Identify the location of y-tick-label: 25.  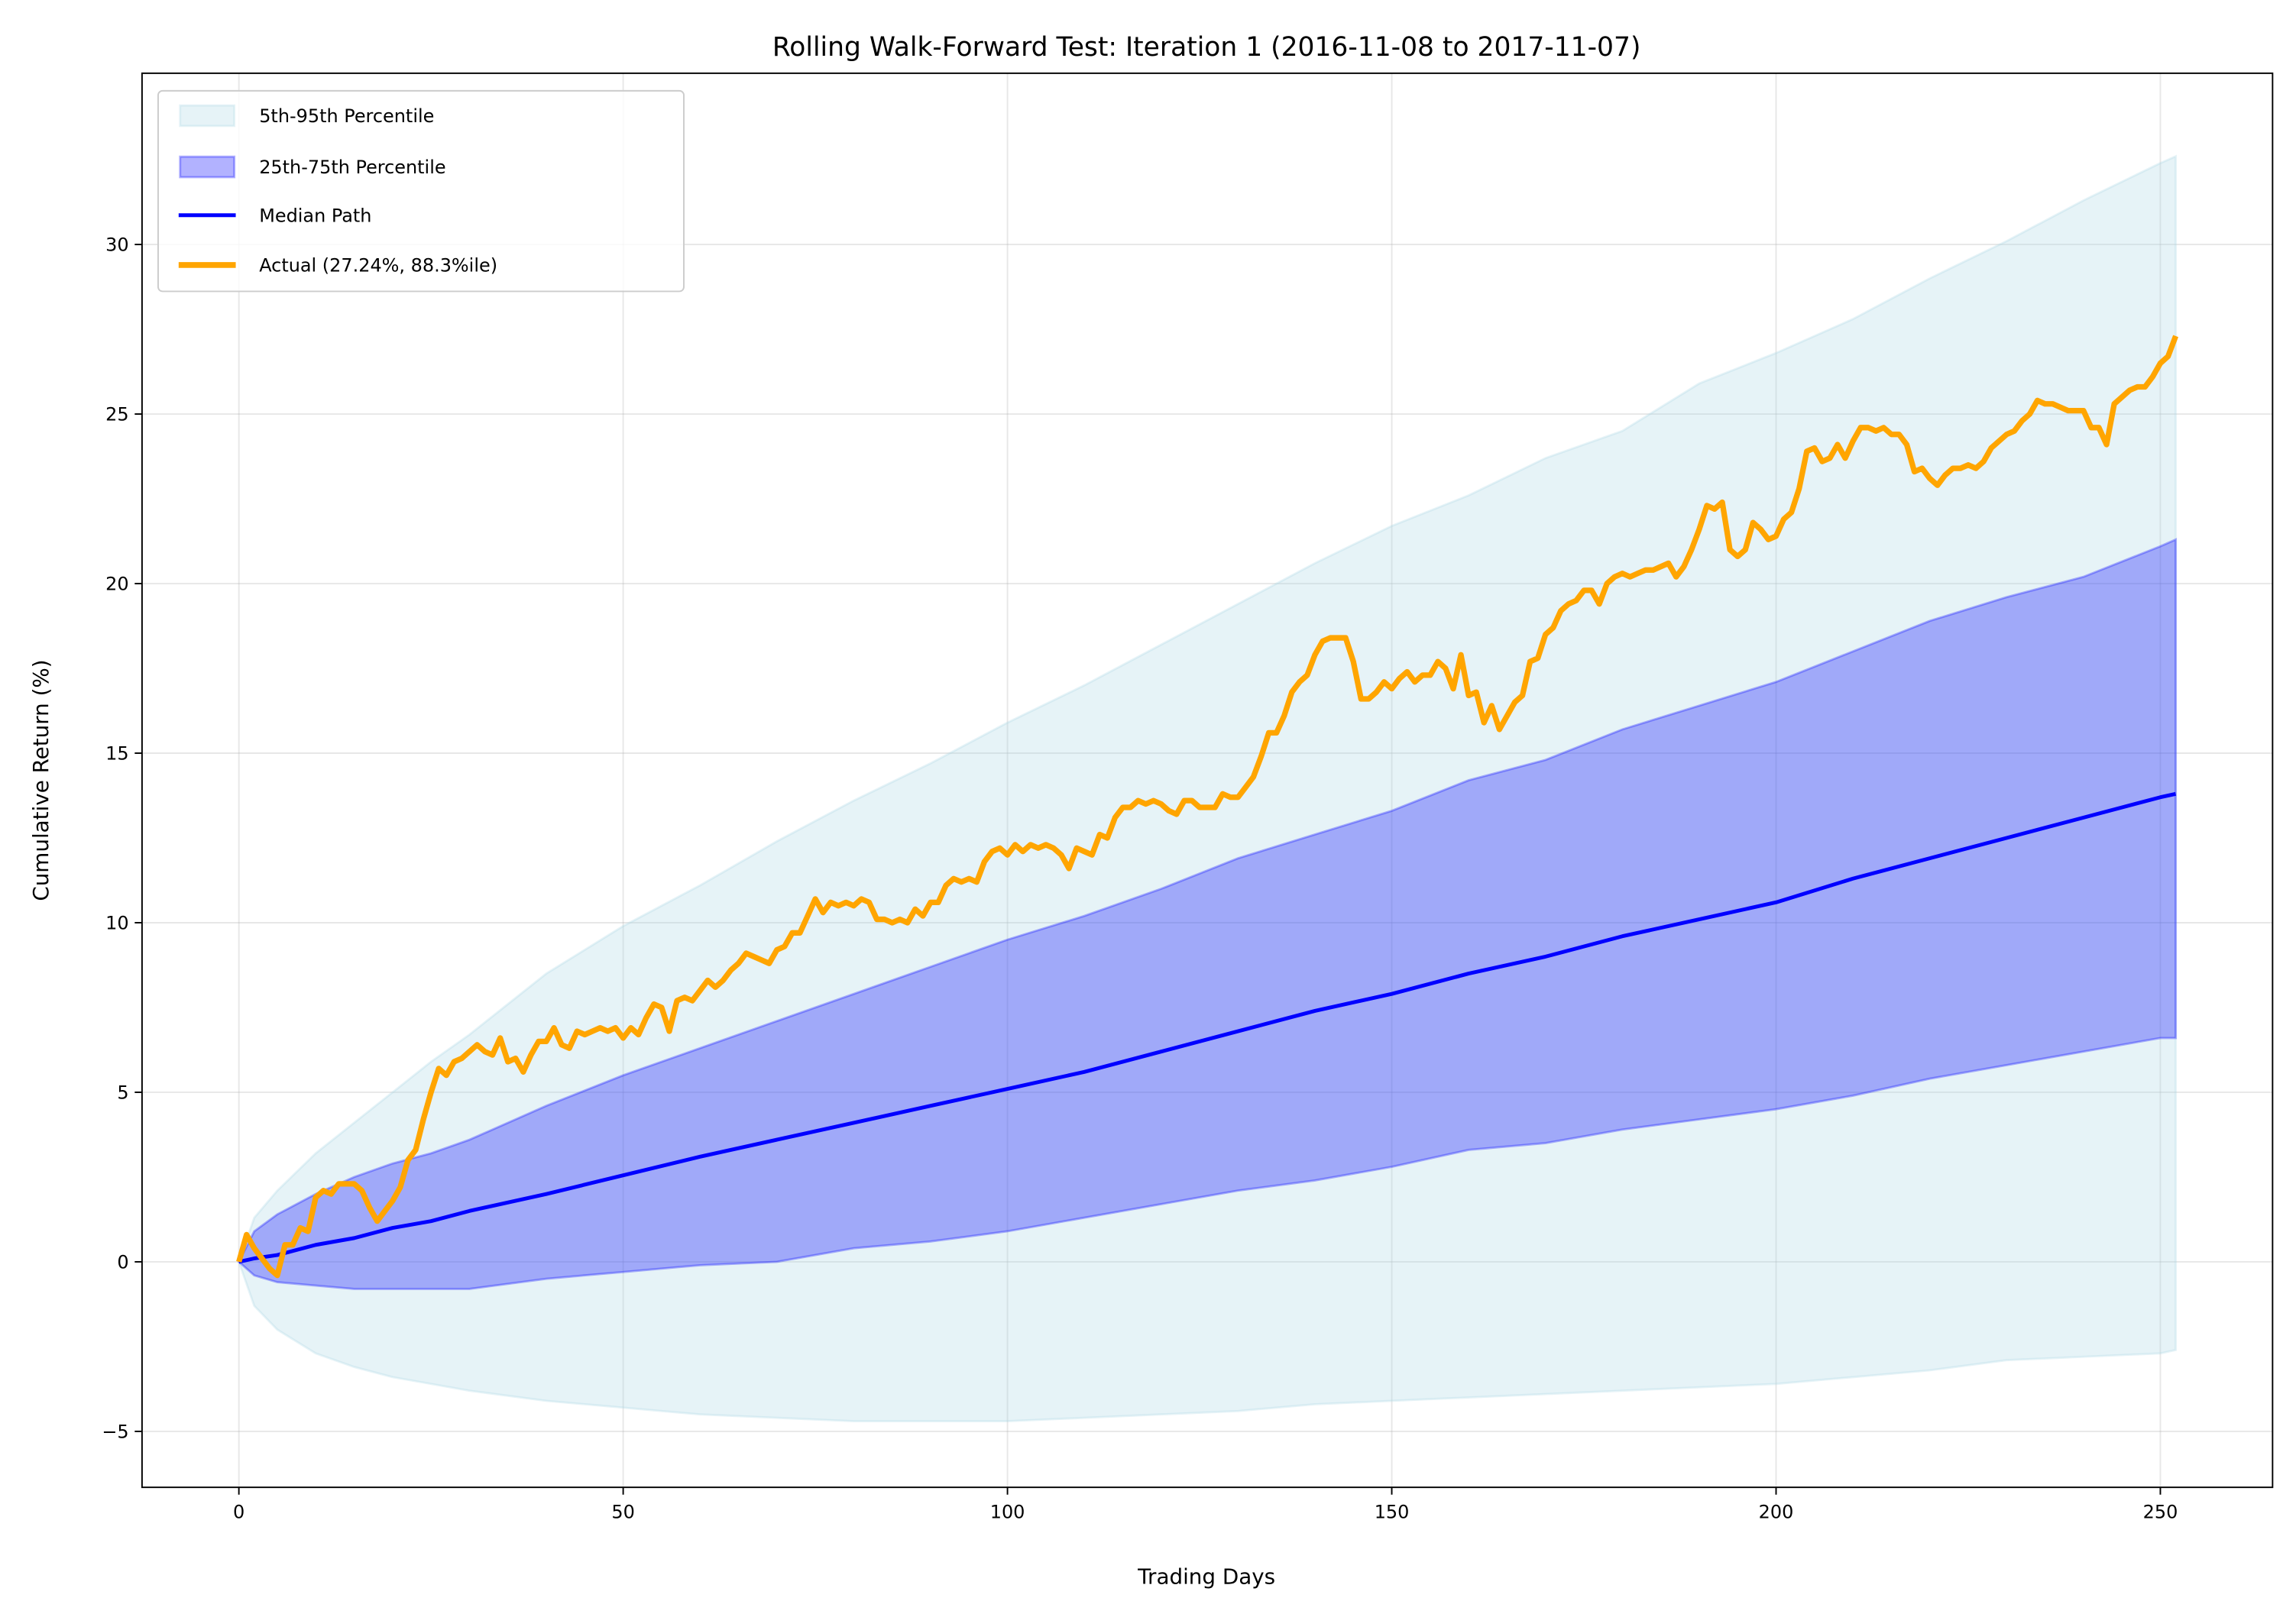
(116, 414).